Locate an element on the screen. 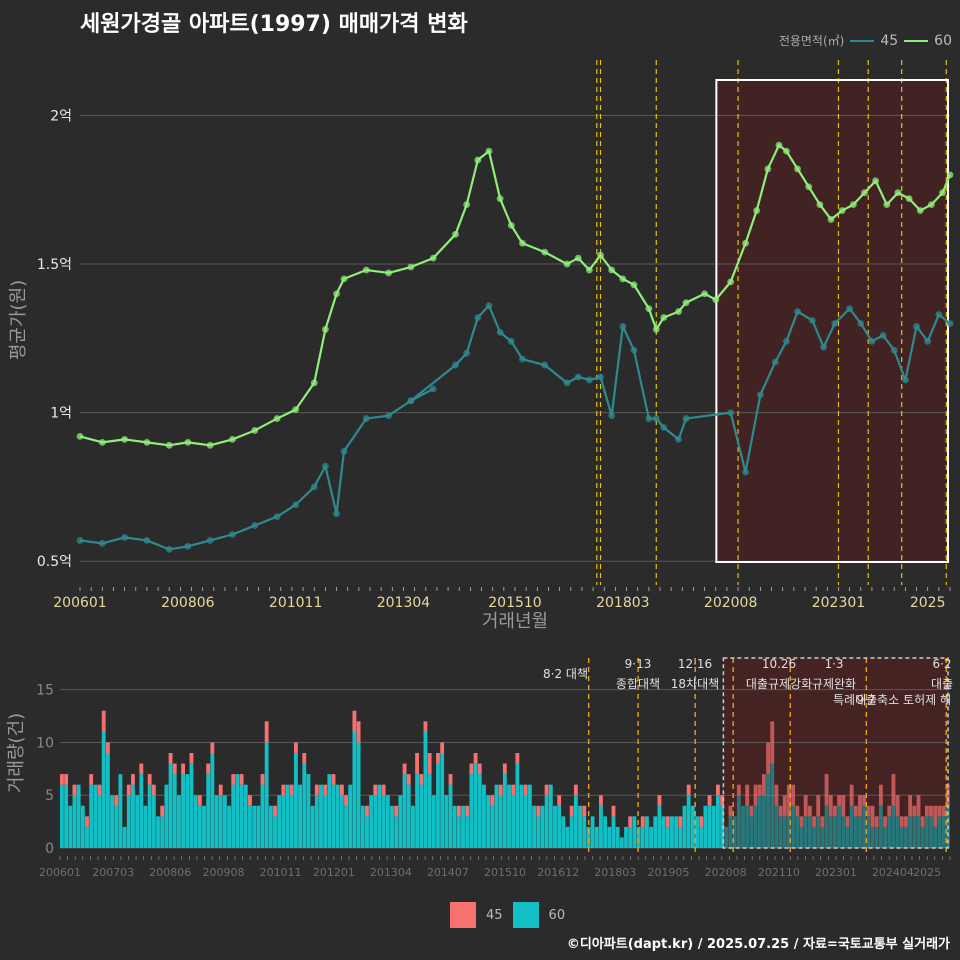 This screenshot has width=960, height=960. y-tick-label: 1.5억 is located at coordinates (54, 265).